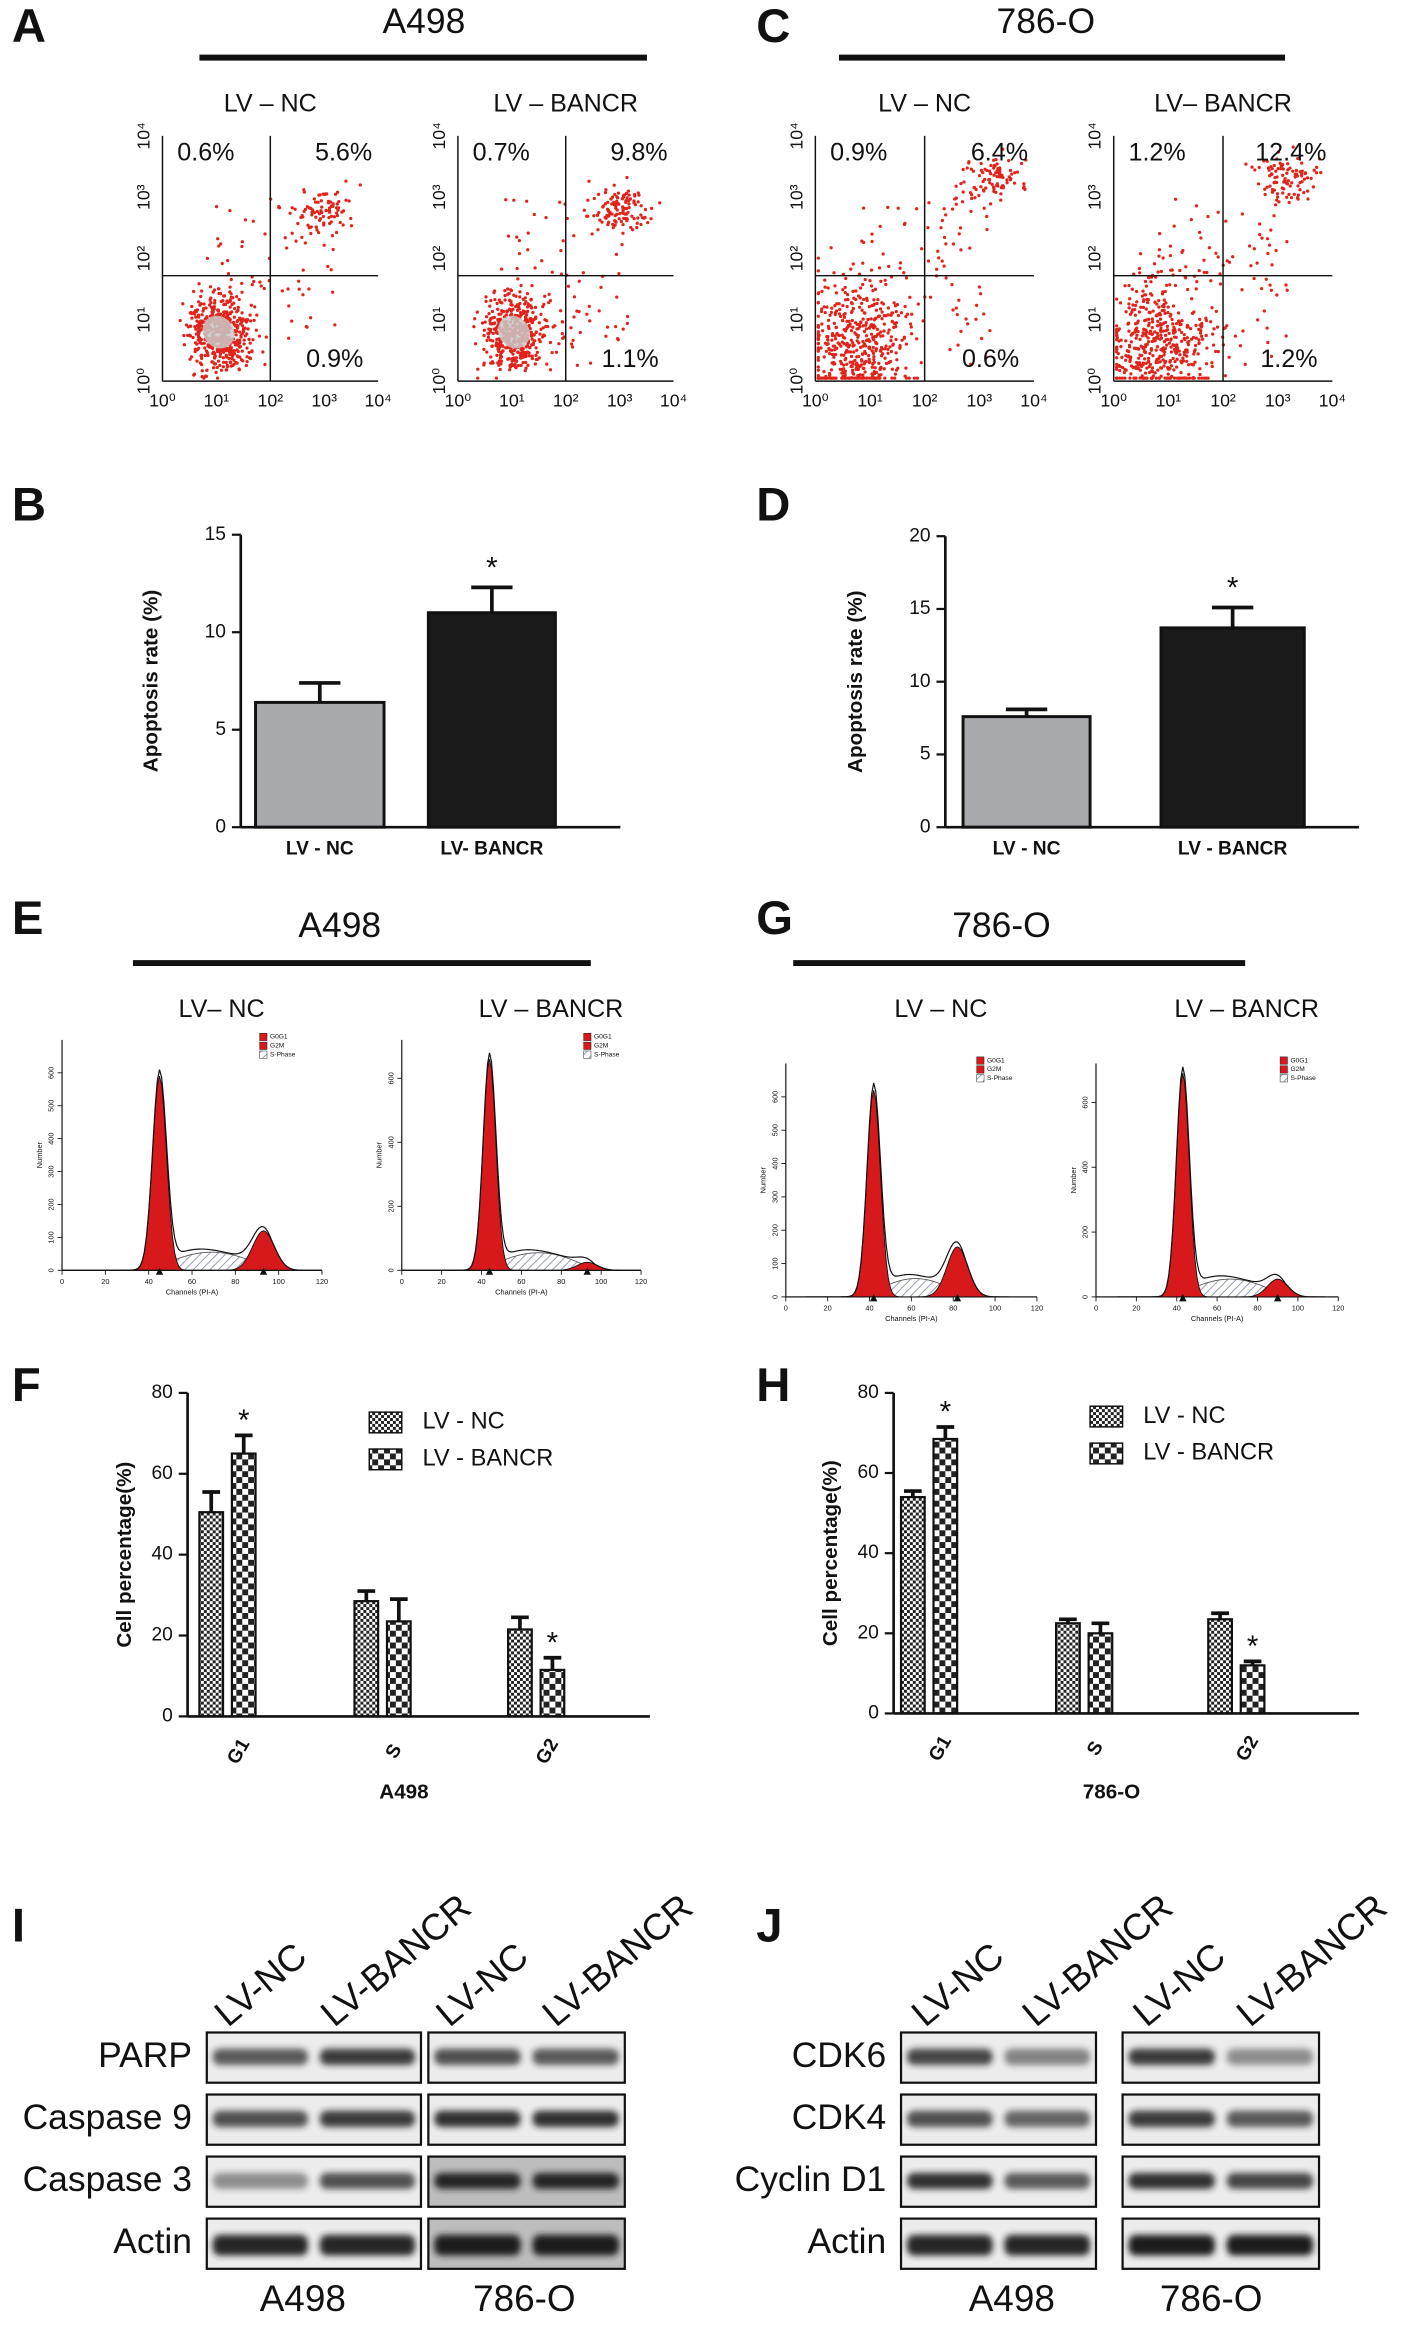  I want to click on x-tick-label: 10¹, so click(512, 400).